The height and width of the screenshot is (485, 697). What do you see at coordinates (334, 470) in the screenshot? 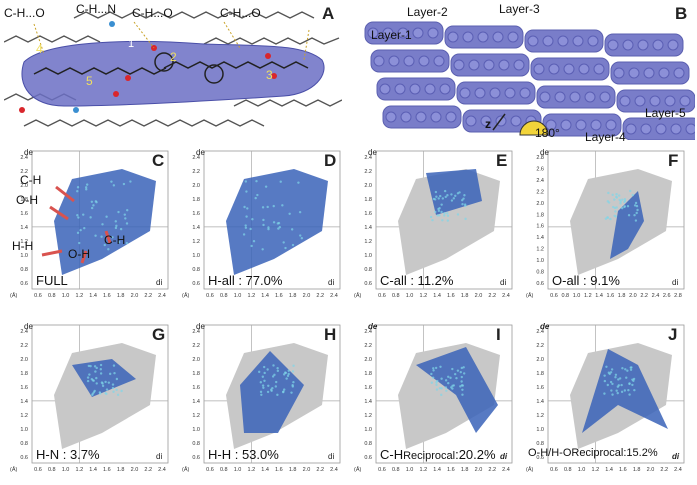
I see `x-tick-label: 2.4` at bounding box center [334, 470].